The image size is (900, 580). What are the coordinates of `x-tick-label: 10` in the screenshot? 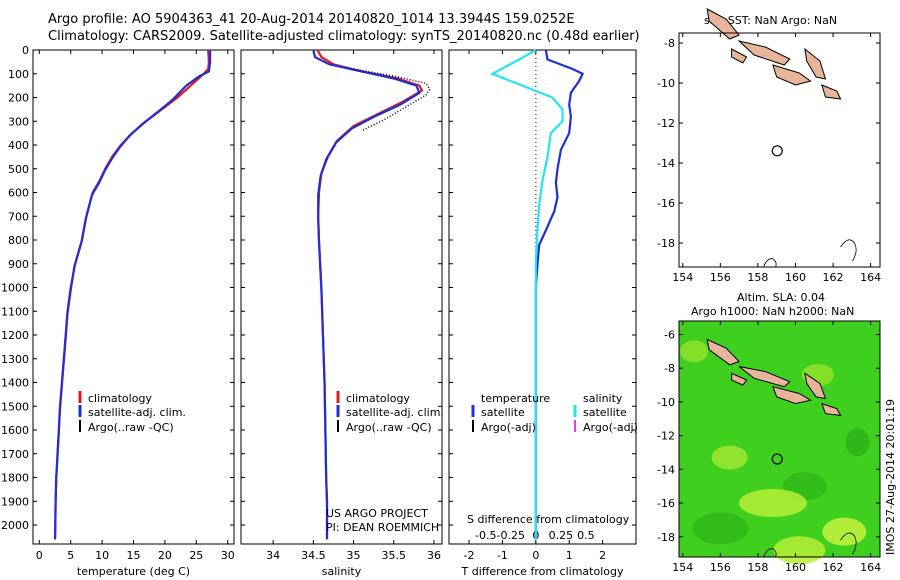 It's located at (102, 555).